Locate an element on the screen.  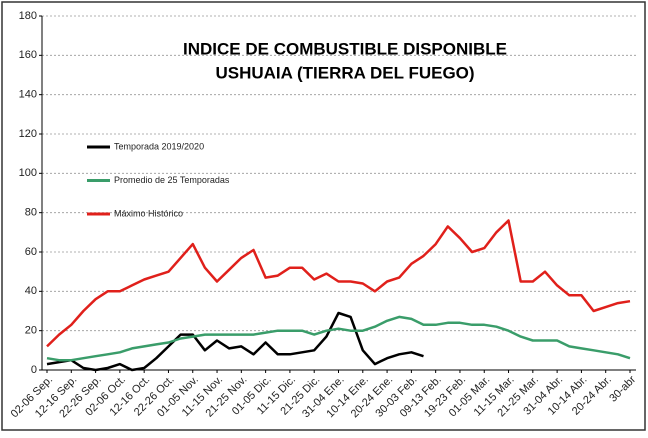
y-tick-label: 20 is located at coordinates (31, 331).